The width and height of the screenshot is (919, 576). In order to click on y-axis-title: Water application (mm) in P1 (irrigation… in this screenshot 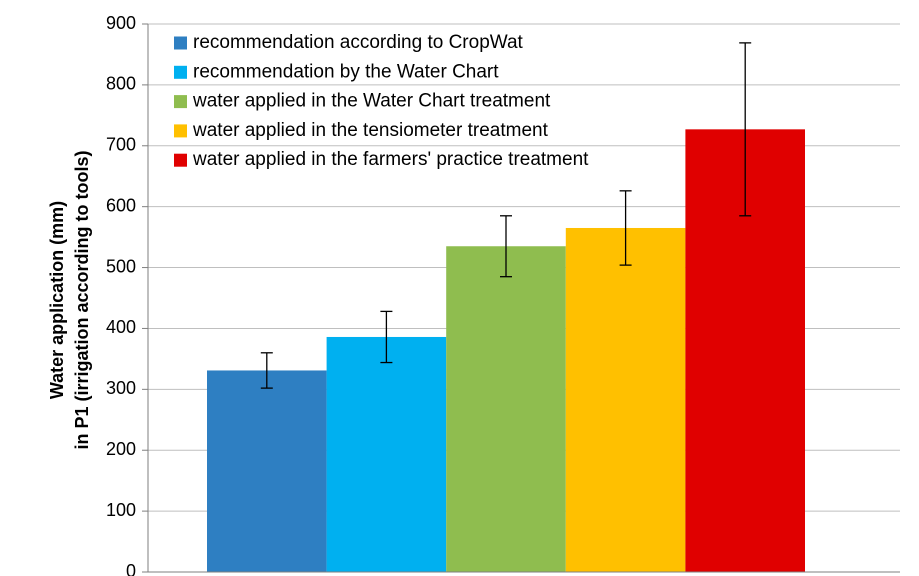, I will do `click(69, 299)`.